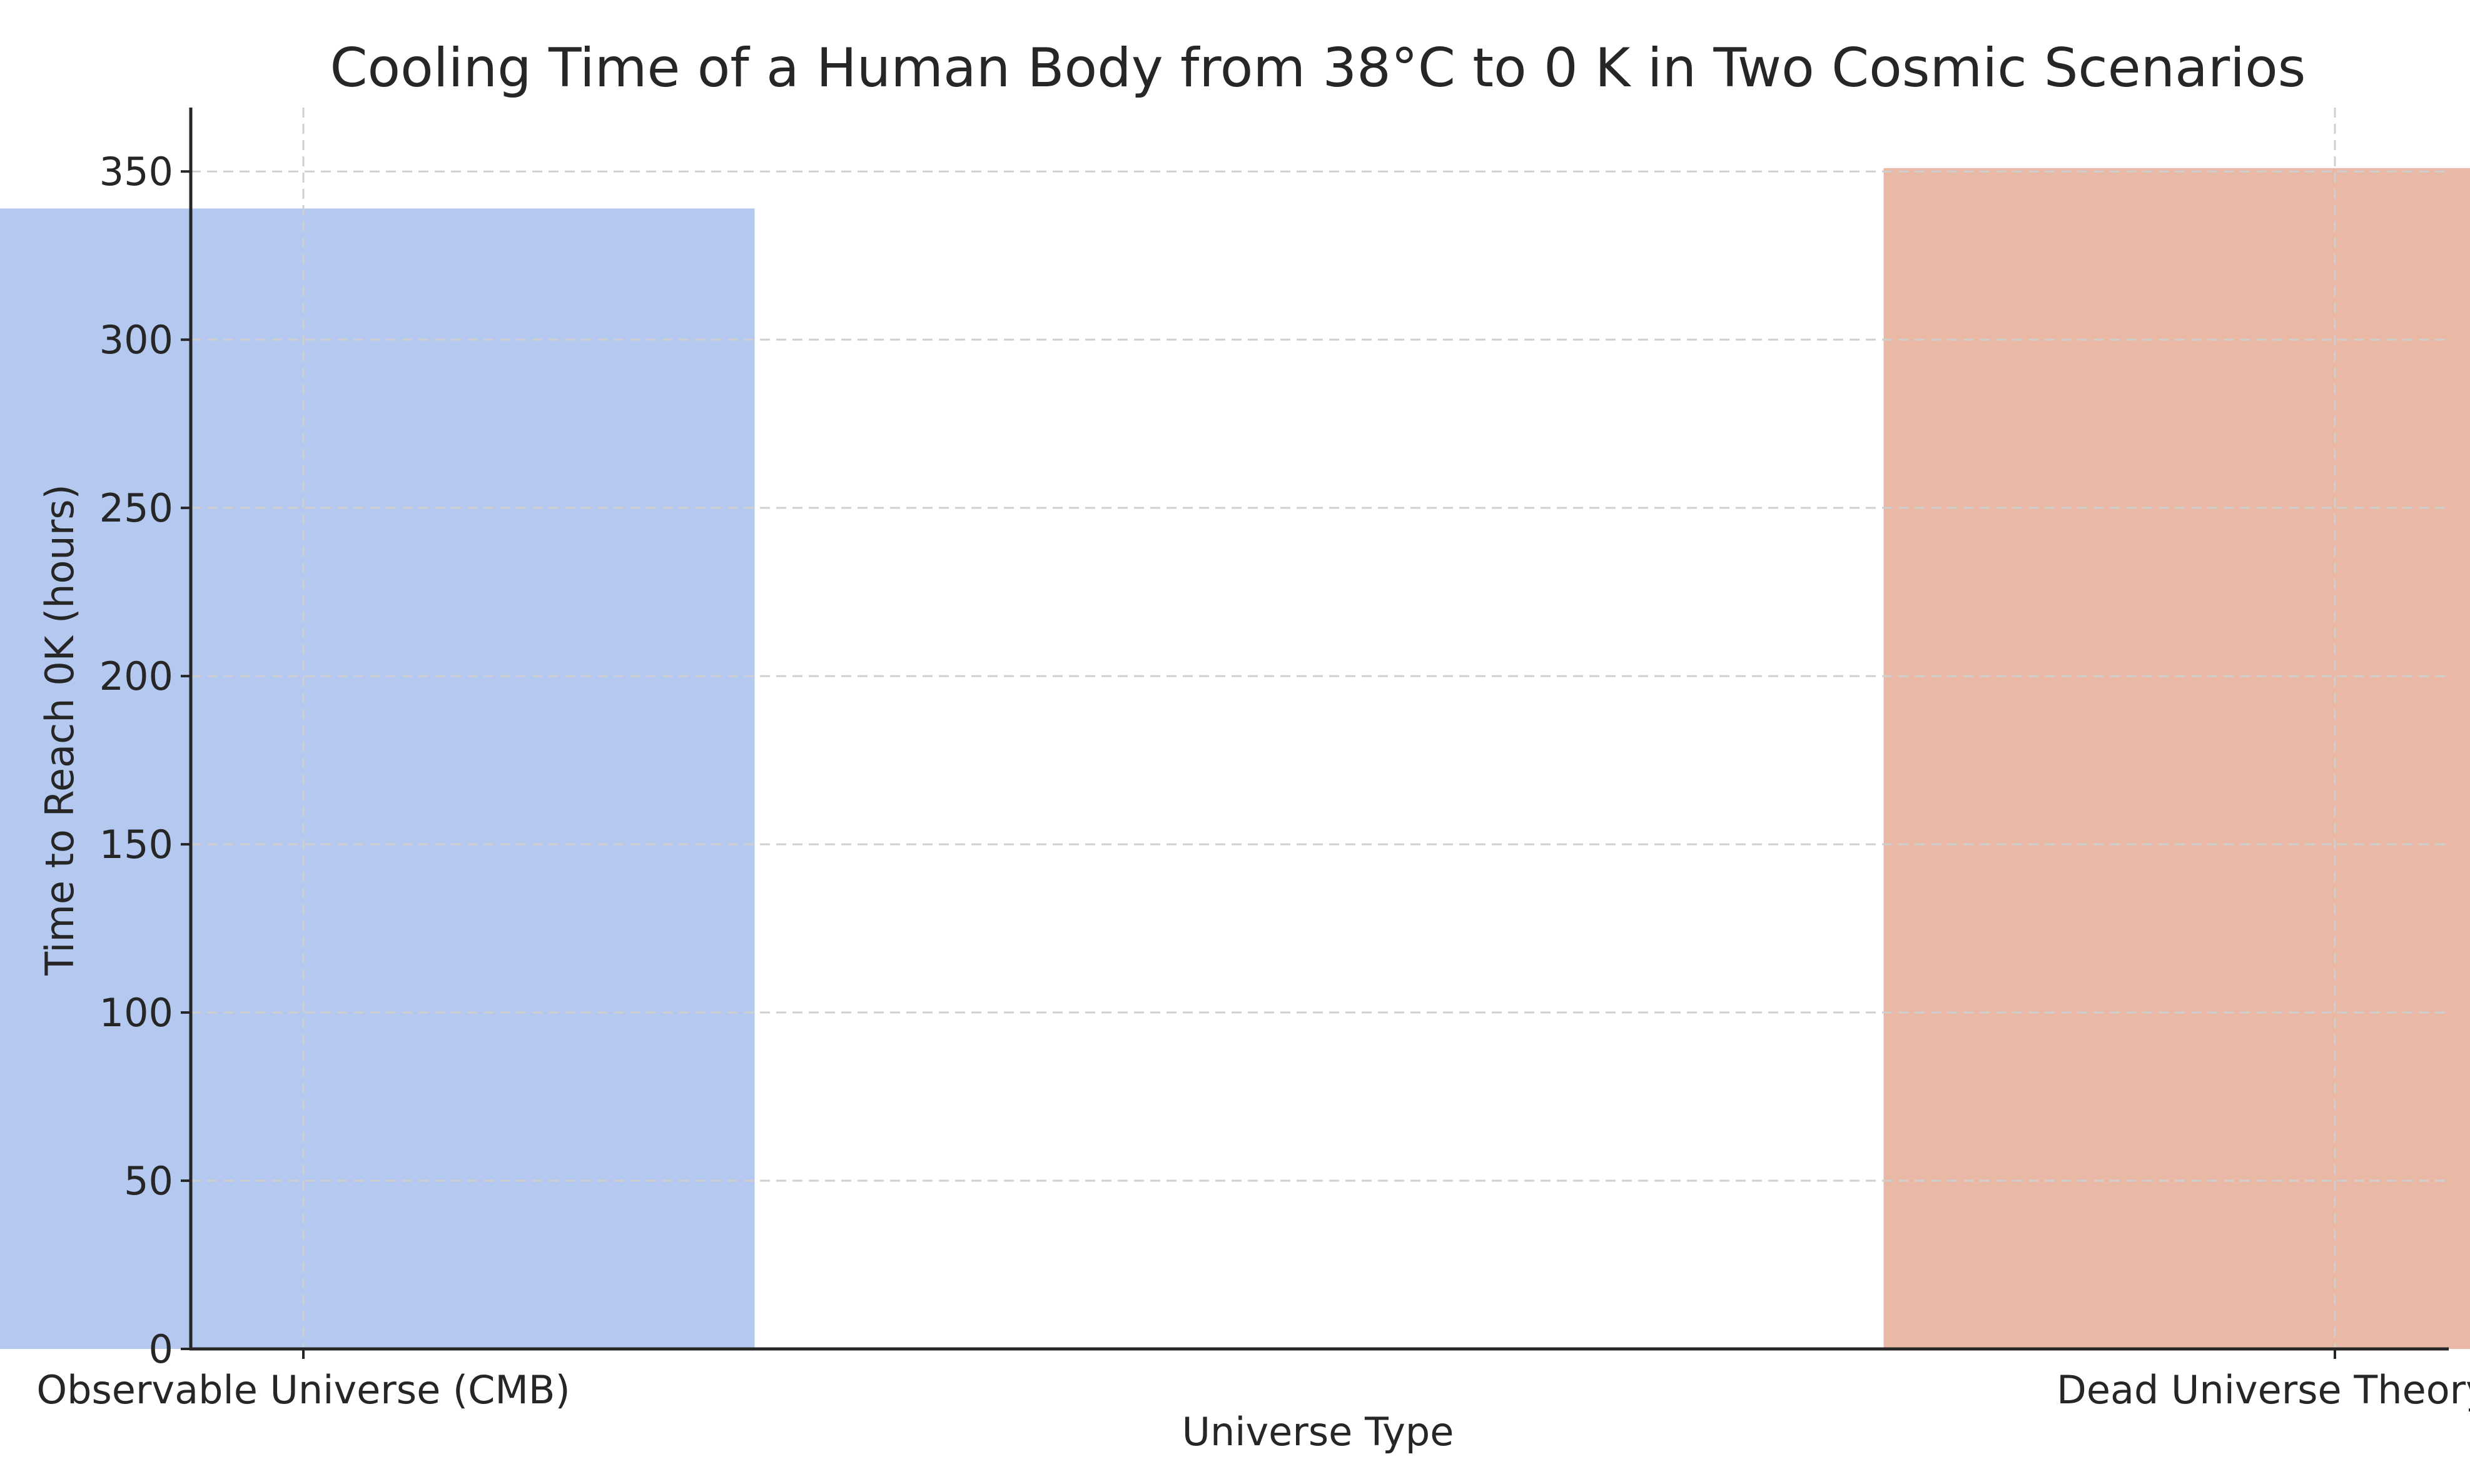 The width and height of the screenshot is (2470, 1484). Describe the element at coordinates (136, 508) in the screenshot. I see `y-tick-label: 250` at that location.